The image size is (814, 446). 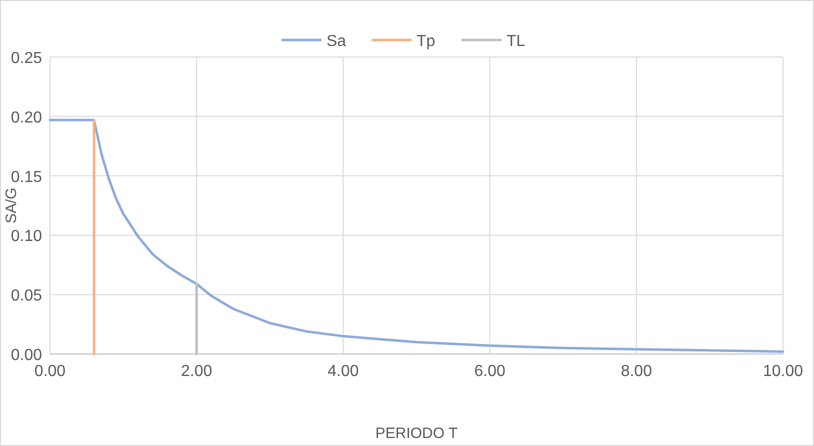 What do you see at coordinates (490, 371) in the screenshot?
I see `x-tick-label: 6.00` at bounding box center [490, 371].